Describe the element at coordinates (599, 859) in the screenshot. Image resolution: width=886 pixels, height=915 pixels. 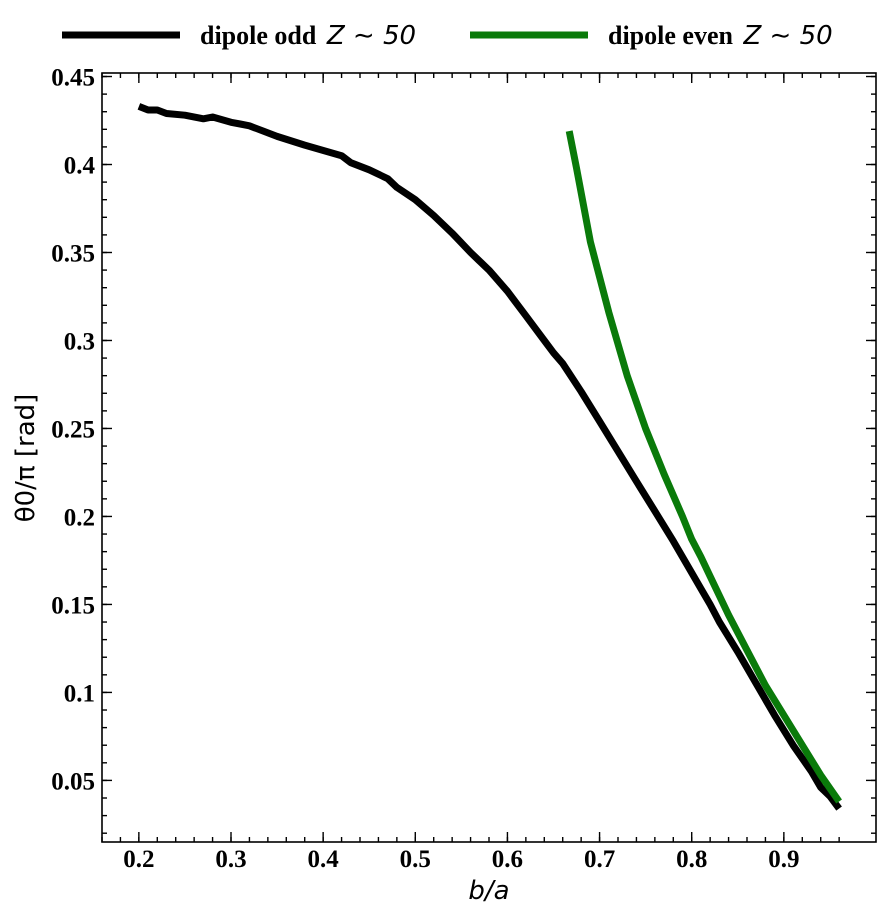
I see `x-tick-label: 0.7` at that location.